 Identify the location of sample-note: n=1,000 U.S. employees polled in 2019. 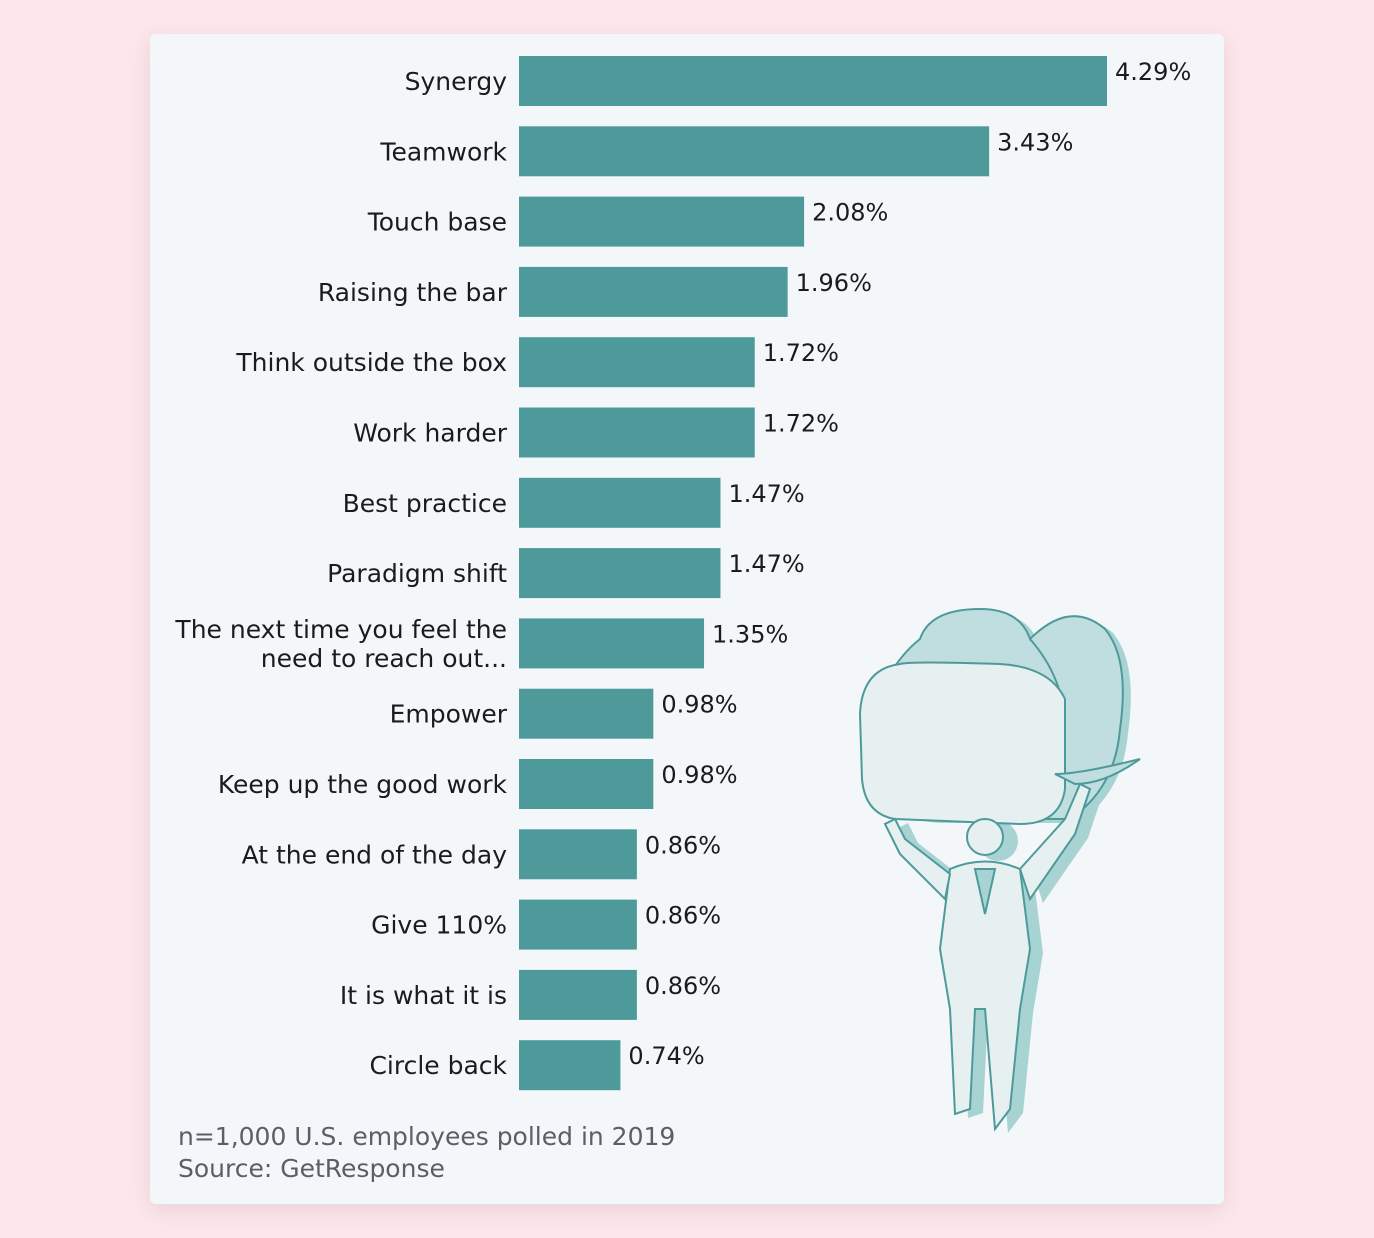
(427, 1136).